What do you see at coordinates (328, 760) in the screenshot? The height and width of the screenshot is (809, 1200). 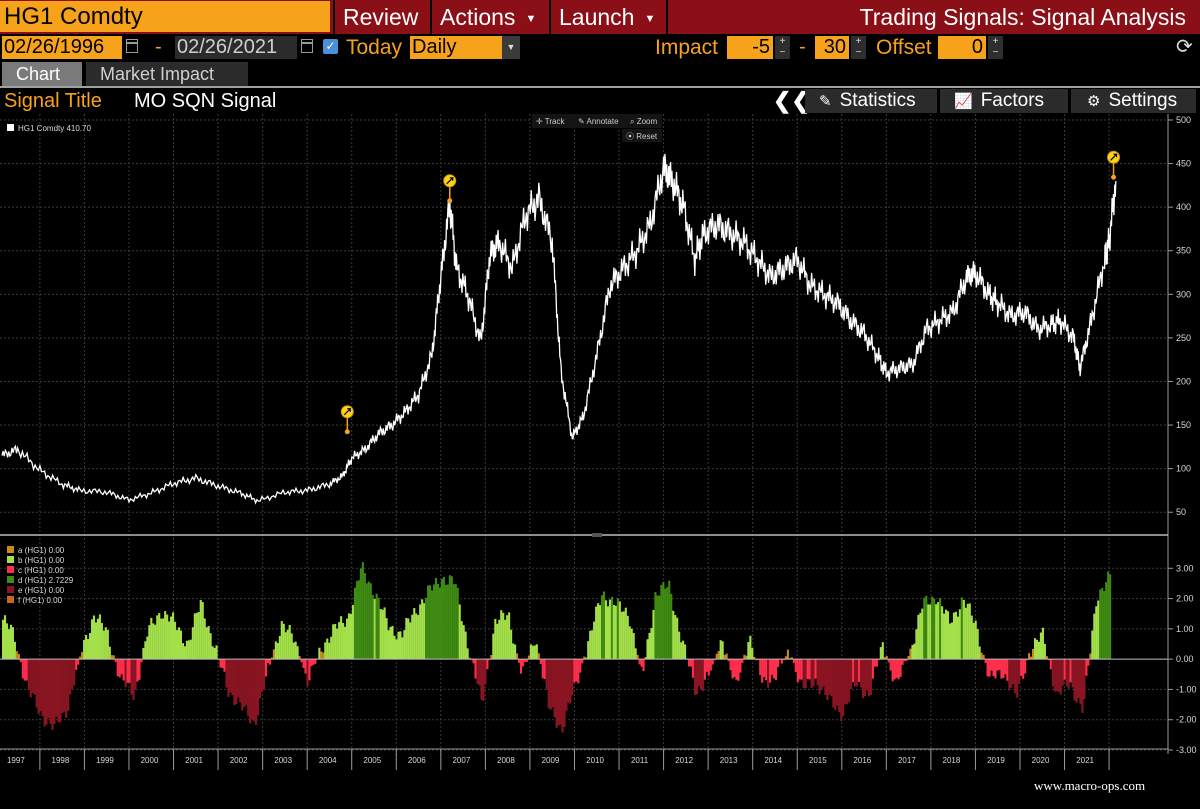 I see `year-label: 2004` at bounding box center [328, 760].